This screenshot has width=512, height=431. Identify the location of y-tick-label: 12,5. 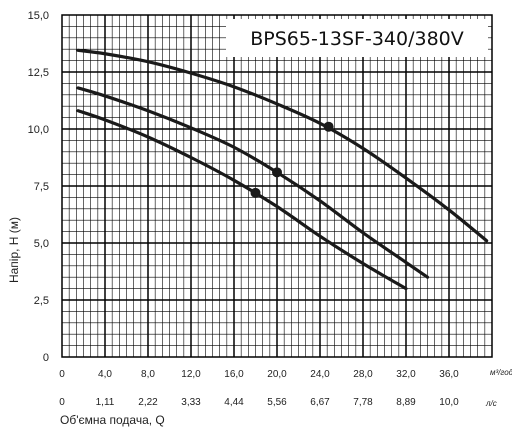
(38, 73).